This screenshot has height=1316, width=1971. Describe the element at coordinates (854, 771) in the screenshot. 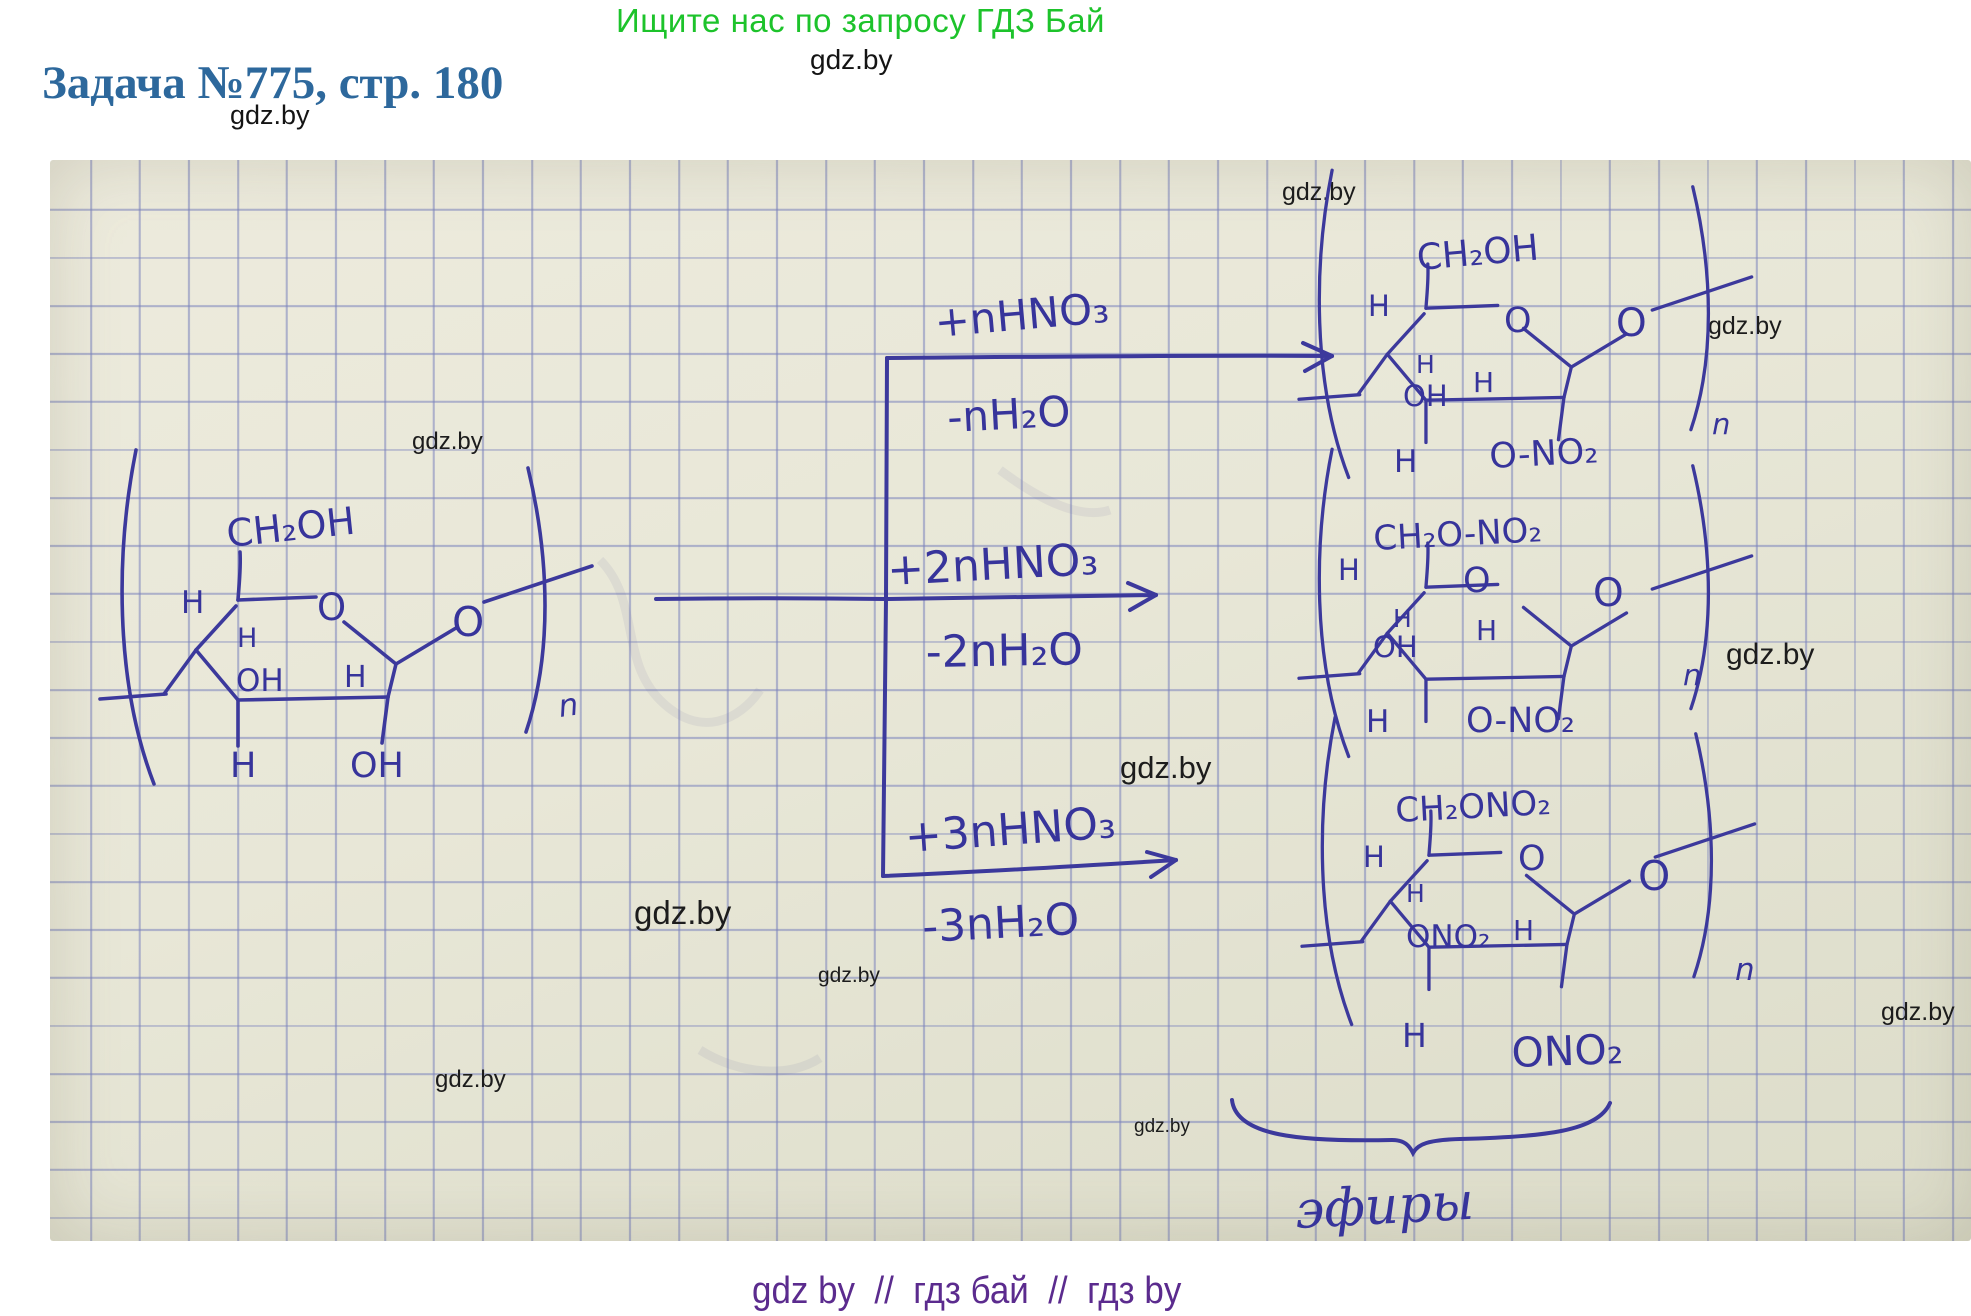

I see `ink-bleedthrough` at that location.